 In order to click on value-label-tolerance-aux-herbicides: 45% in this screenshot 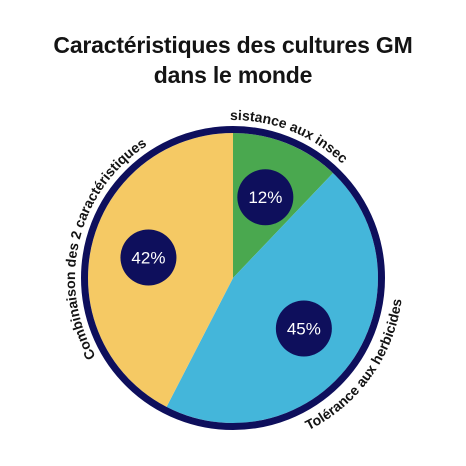, I will do `click(304, 328)`.